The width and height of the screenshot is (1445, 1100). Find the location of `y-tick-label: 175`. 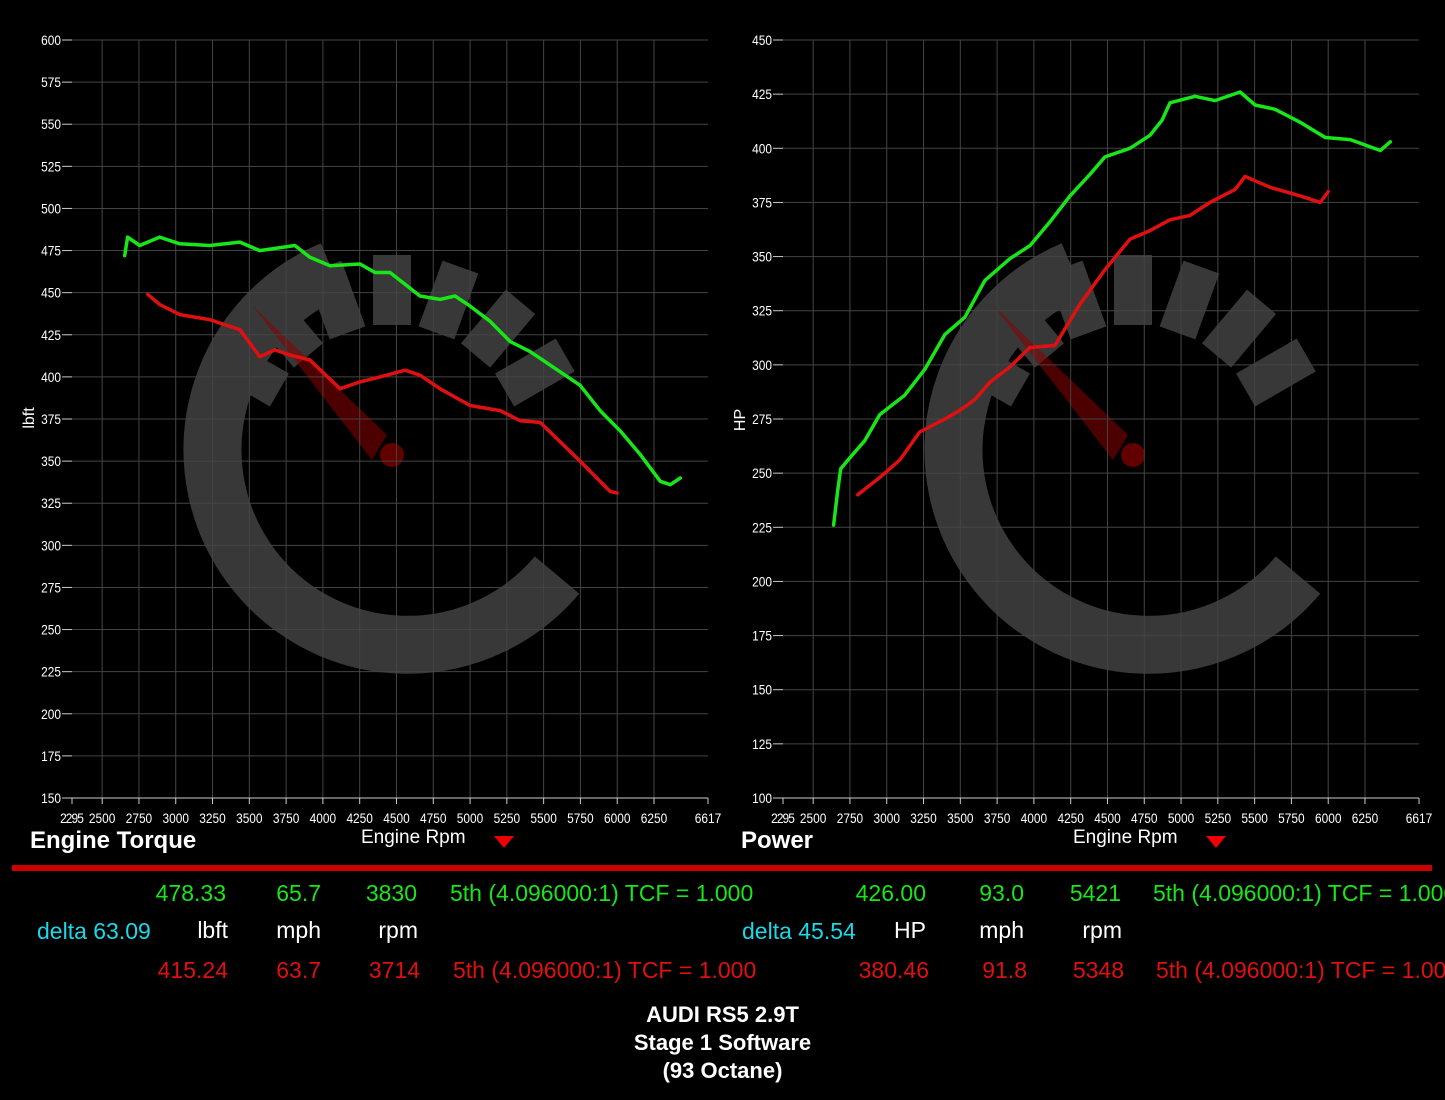

y-tick-label: 175 is located at coordinates (762, 636).